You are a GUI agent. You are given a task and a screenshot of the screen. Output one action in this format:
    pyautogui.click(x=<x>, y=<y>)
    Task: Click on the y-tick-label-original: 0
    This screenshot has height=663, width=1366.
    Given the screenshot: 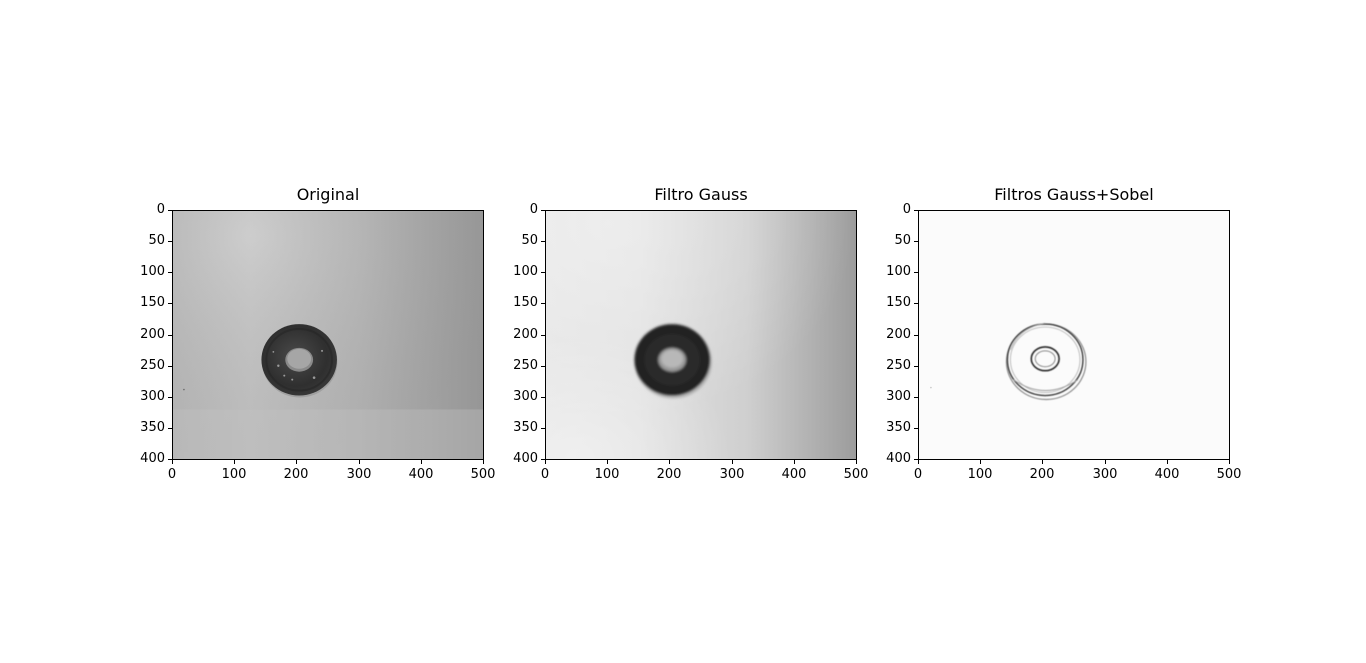 What is the action you would take?
    pyautogui.click(x=160, y=209)
    